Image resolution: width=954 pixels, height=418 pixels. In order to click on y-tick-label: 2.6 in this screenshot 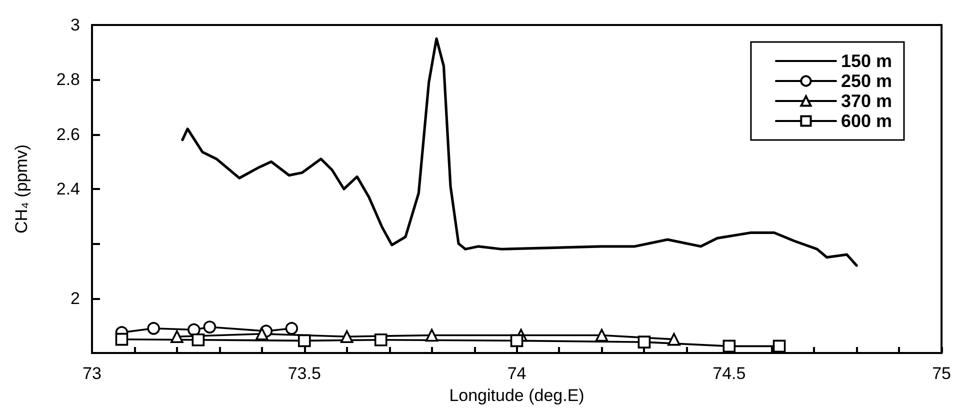, I will do `click(68, 134)`.